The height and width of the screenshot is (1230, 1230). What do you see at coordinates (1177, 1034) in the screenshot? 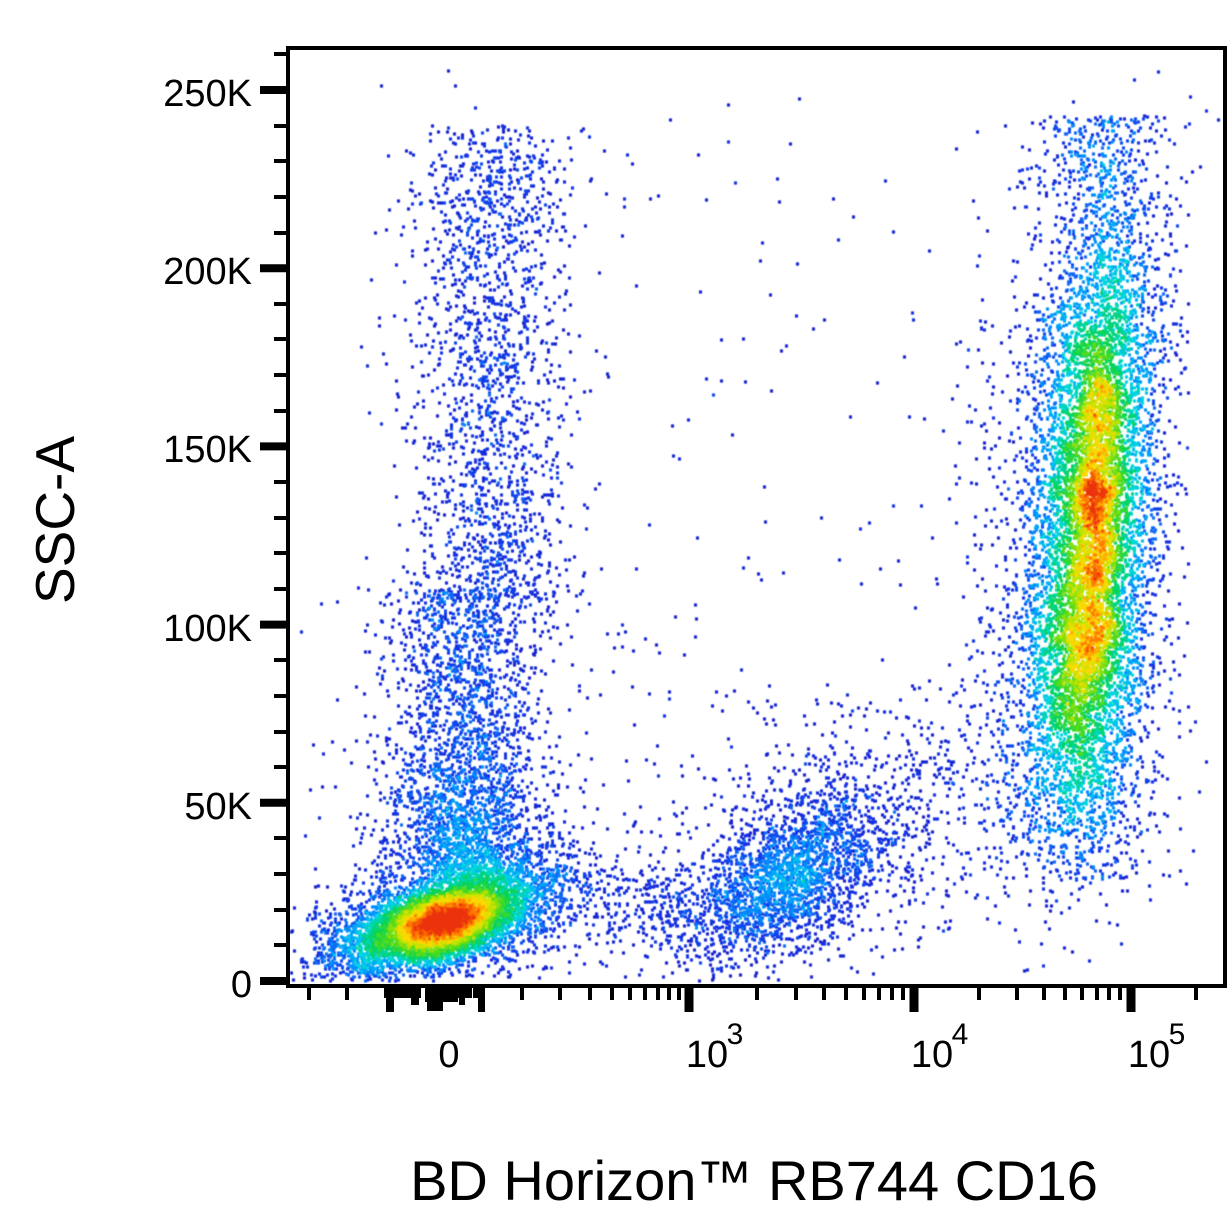
I see `svg-text: 5` at bounding box center [1177, 1034].